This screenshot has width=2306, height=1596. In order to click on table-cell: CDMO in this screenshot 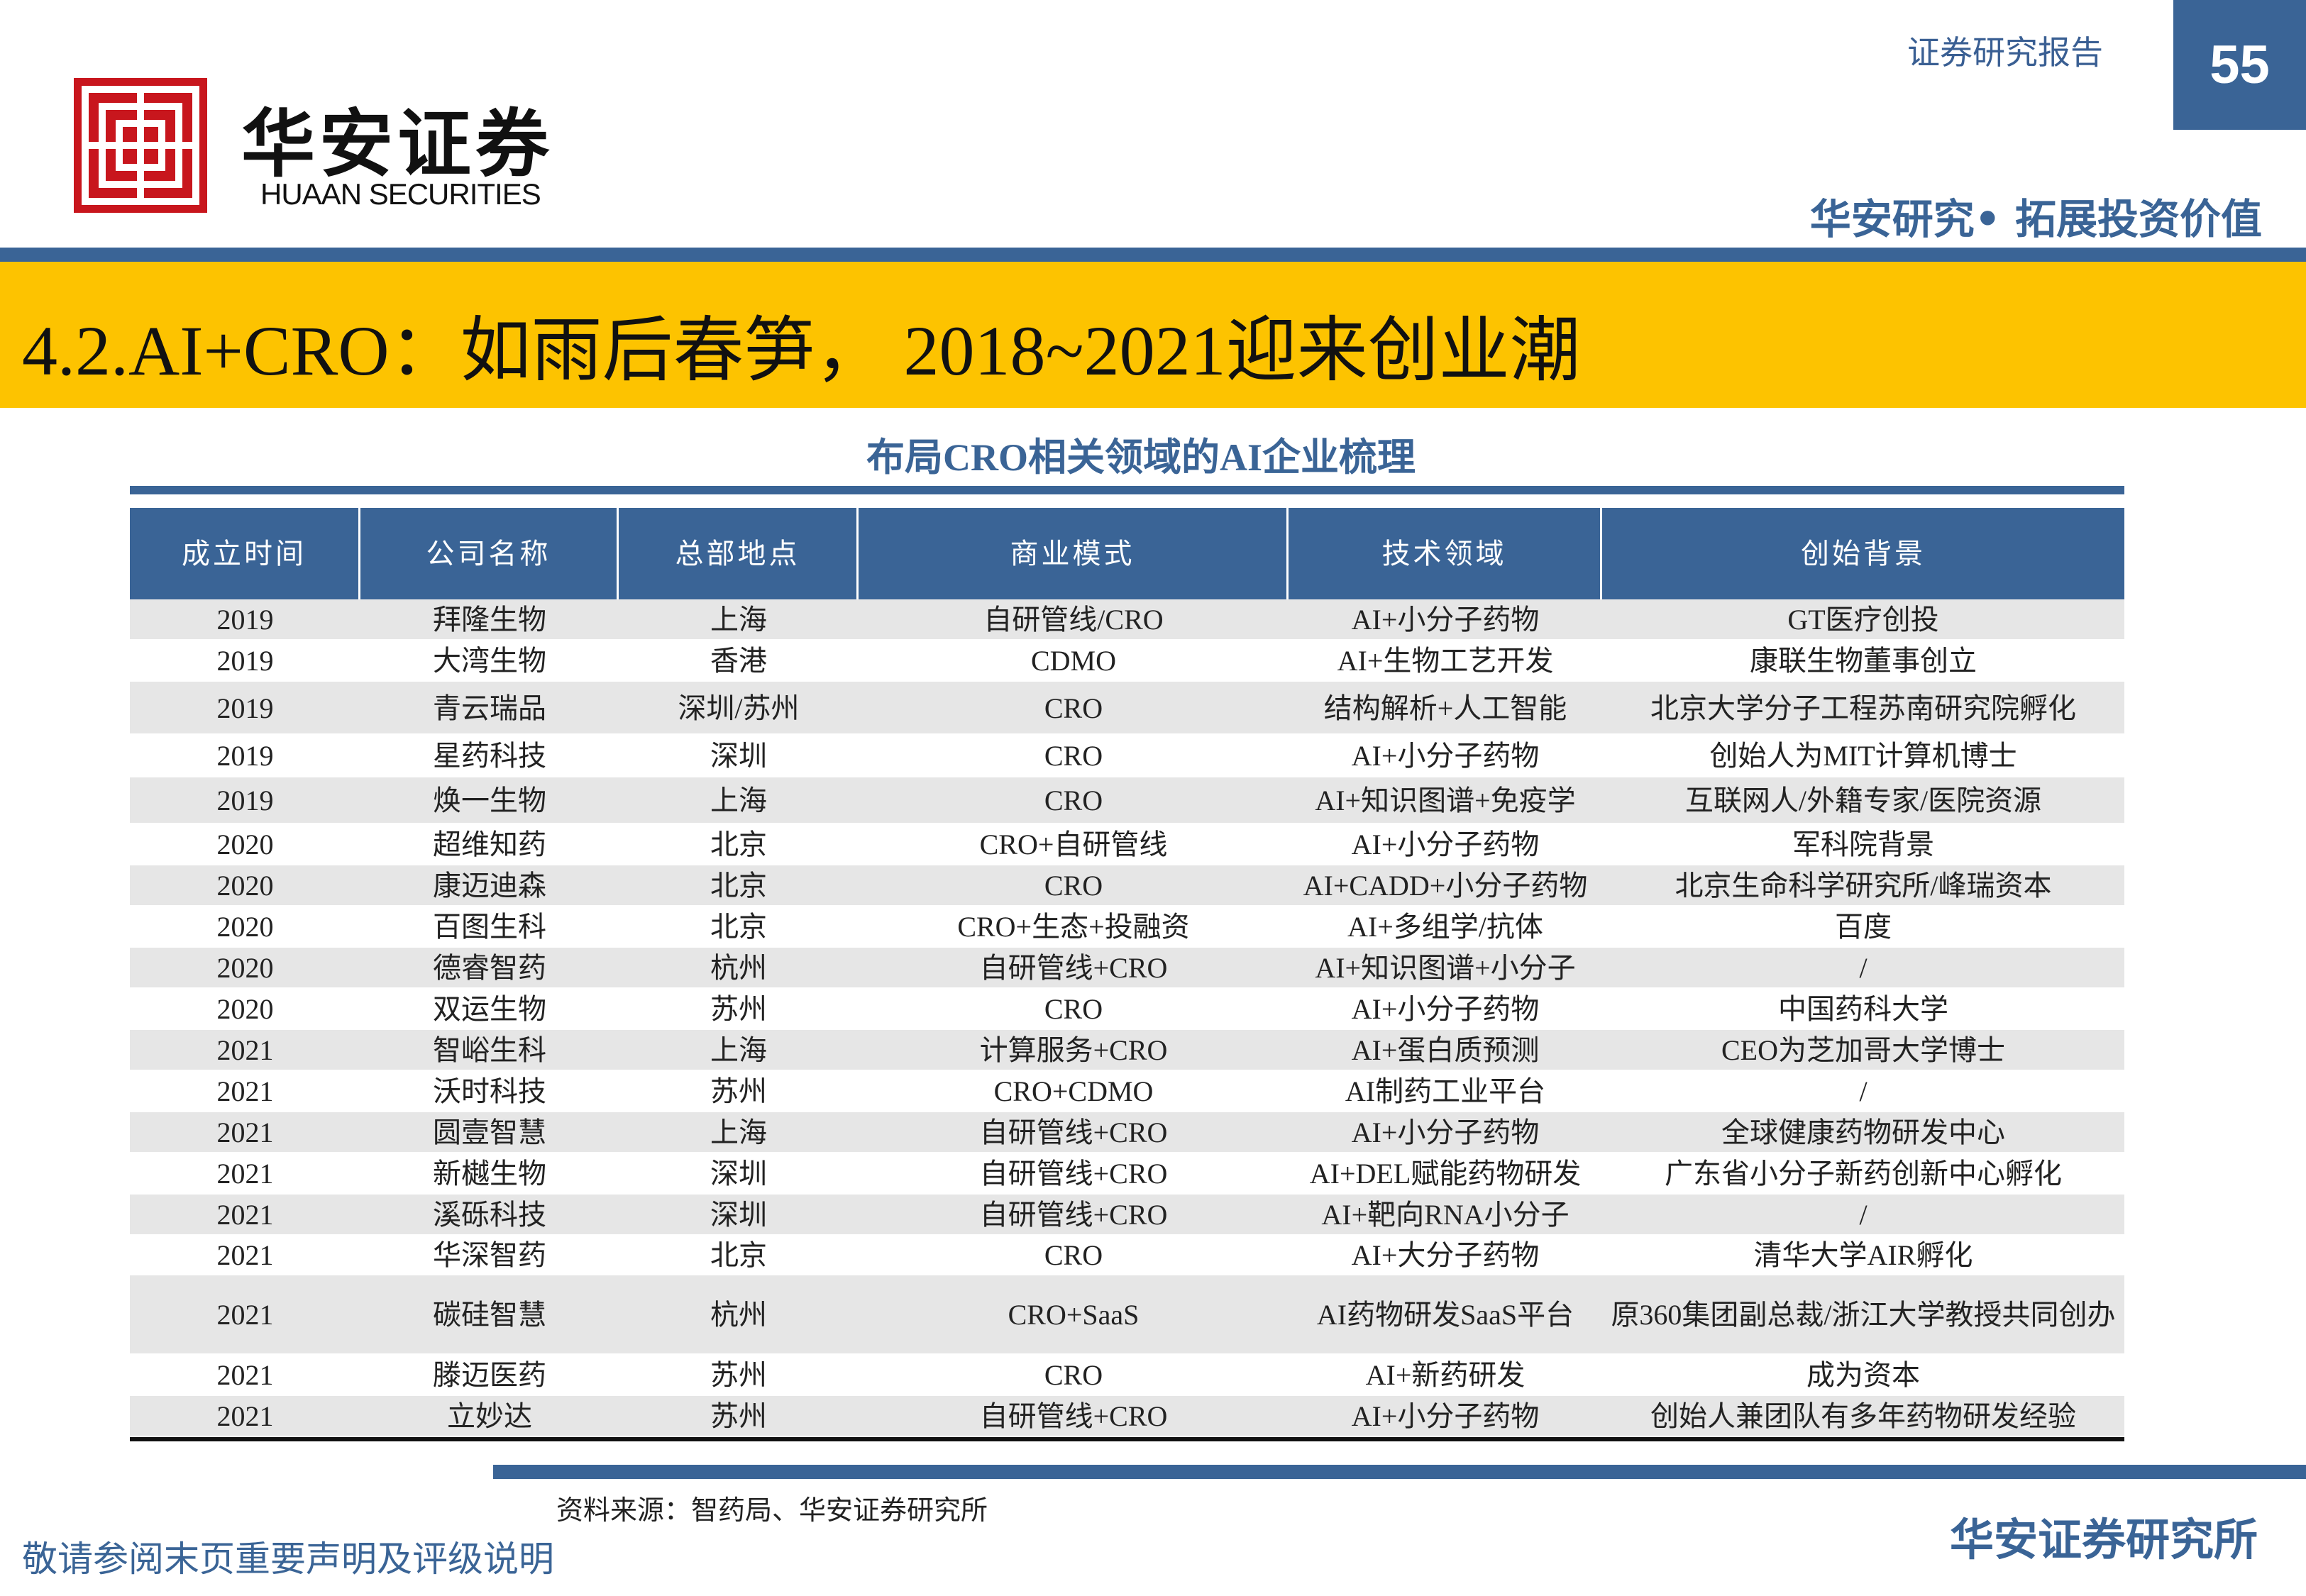, I will do `click(1073, 661)`.